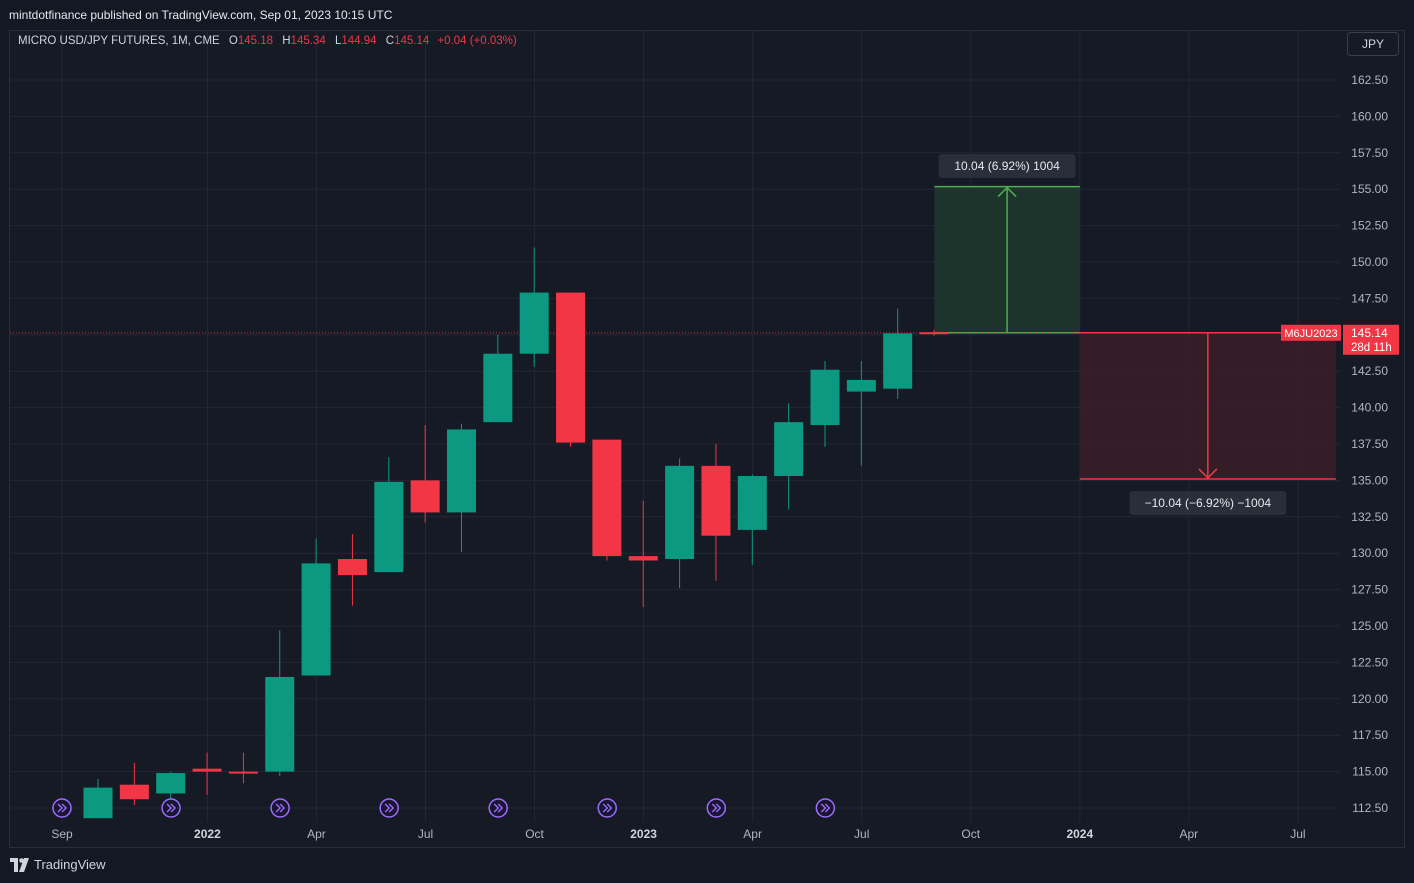 Image resolution: width=1414 pixels, height=883 pixels. I want to click on price-tag-bg, so click(1371, 339).